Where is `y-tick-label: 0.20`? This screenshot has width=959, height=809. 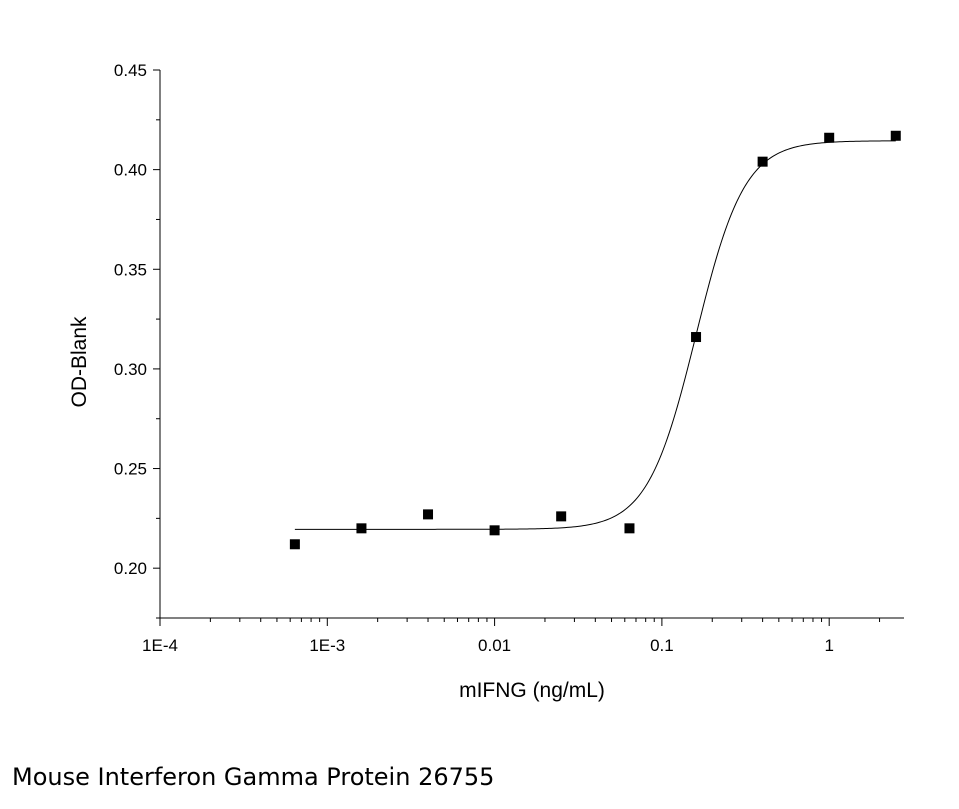 y-tick-label: 0.20 is located at coordinates (130, 568).